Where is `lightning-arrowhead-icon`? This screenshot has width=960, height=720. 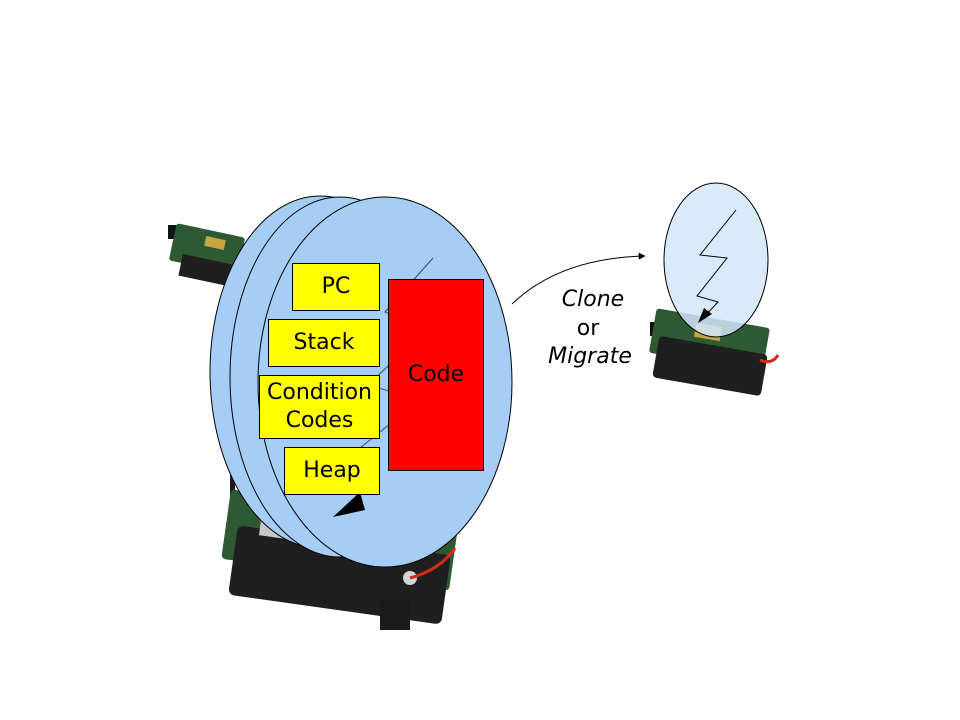 lightning-arrowhead-icon is located at coordinates (705, 315).